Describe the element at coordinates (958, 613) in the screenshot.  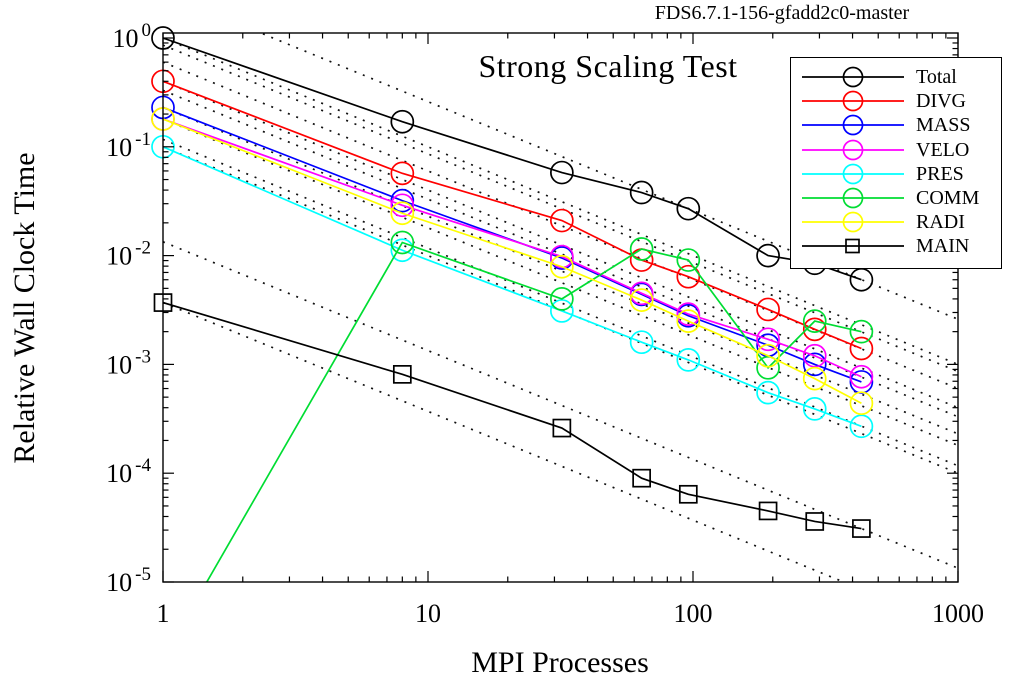
I see `x-tick-label: 1000` at that location.